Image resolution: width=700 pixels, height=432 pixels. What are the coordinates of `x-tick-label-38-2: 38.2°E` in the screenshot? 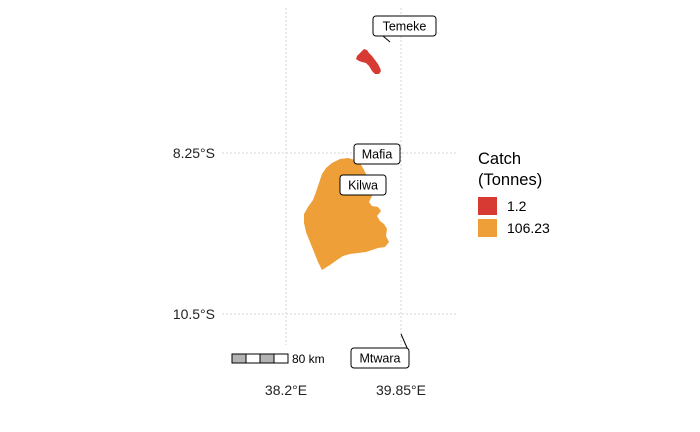 It's located at (286, 390).